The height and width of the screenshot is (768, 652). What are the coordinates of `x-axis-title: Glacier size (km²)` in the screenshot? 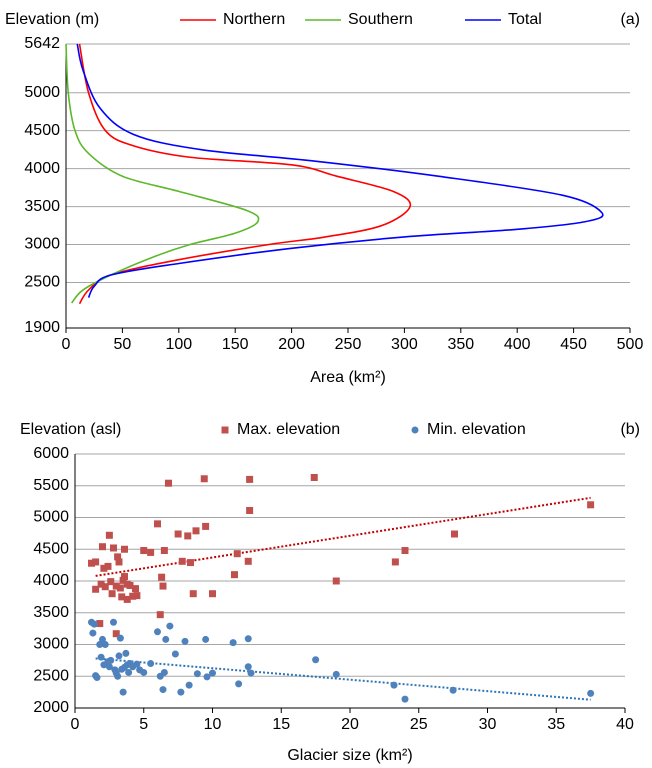 It's located at (349, 755).